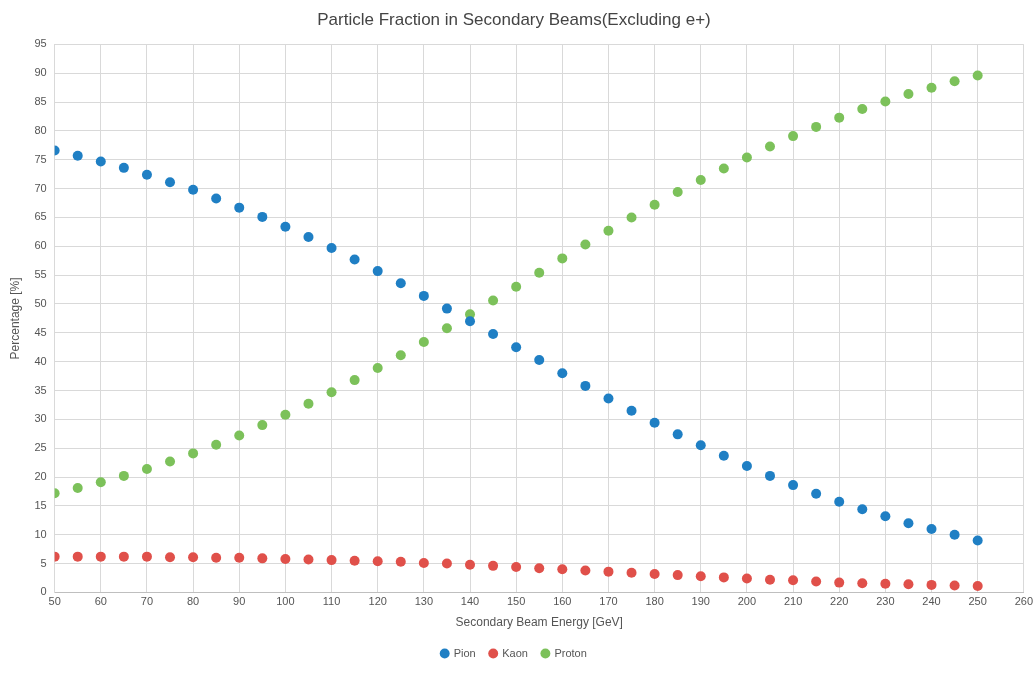 The image size is (1036, 675). What do you see at coordinates (40, 187) in the screenshot?
I see `y-tick-label: 70` at bounding box center [40, 187].